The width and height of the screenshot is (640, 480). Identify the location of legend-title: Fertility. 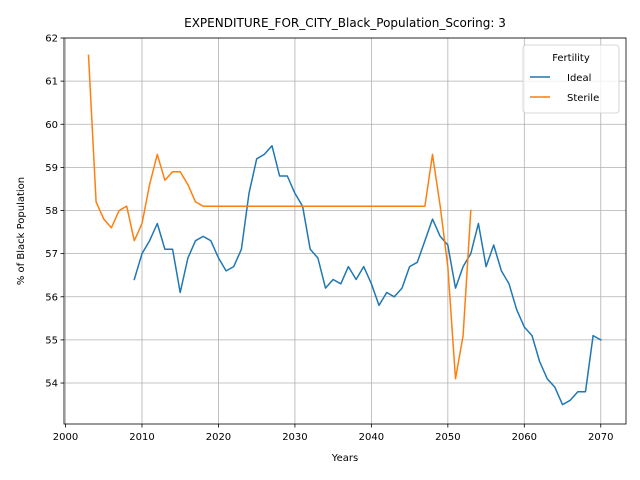
(571, 58).